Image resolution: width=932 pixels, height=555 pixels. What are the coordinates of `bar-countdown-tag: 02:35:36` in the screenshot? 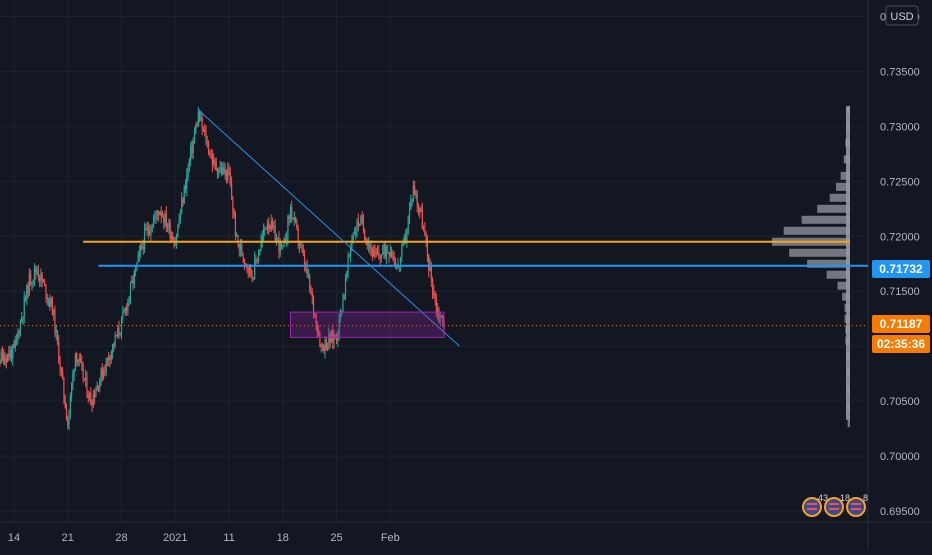 It's located at (901, 344).